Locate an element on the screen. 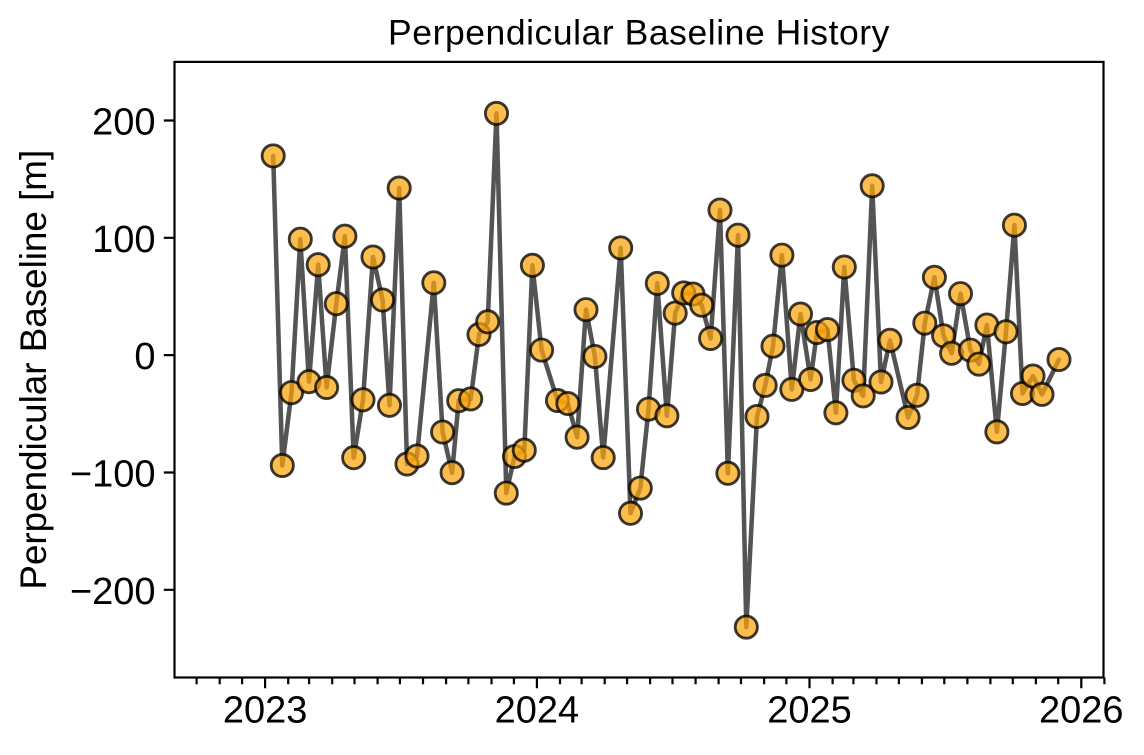 This screenshot has width=1144, height=755. svg-text: −100 is located at coordinates (113, 475).